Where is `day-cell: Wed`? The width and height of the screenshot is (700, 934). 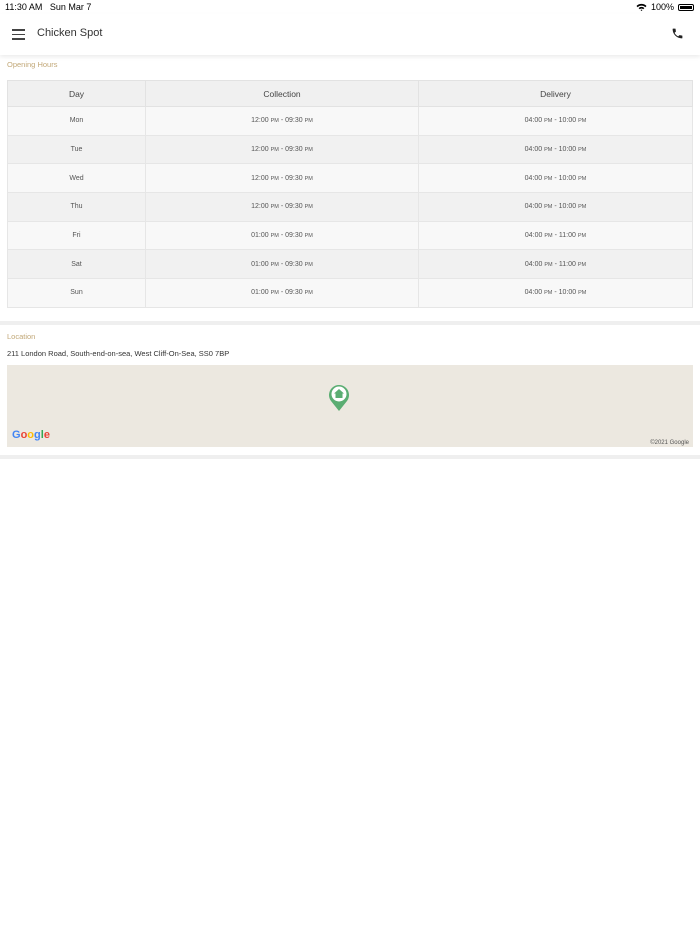
day-cell: Wed is located at coordinates (76, 178).